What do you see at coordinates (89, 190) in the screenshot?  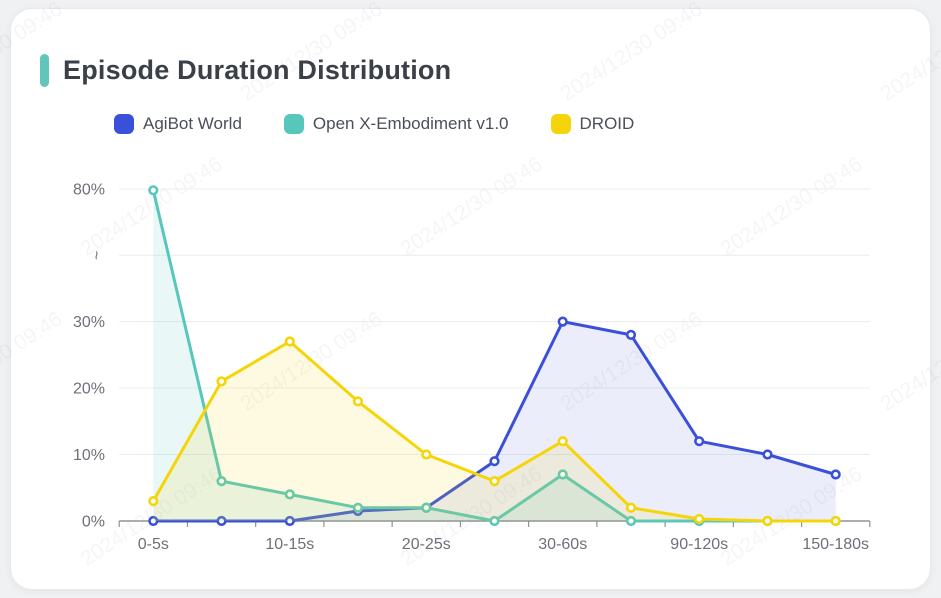 I see `y-axis-tick-label: 80%` at bounding box center [89, 190].